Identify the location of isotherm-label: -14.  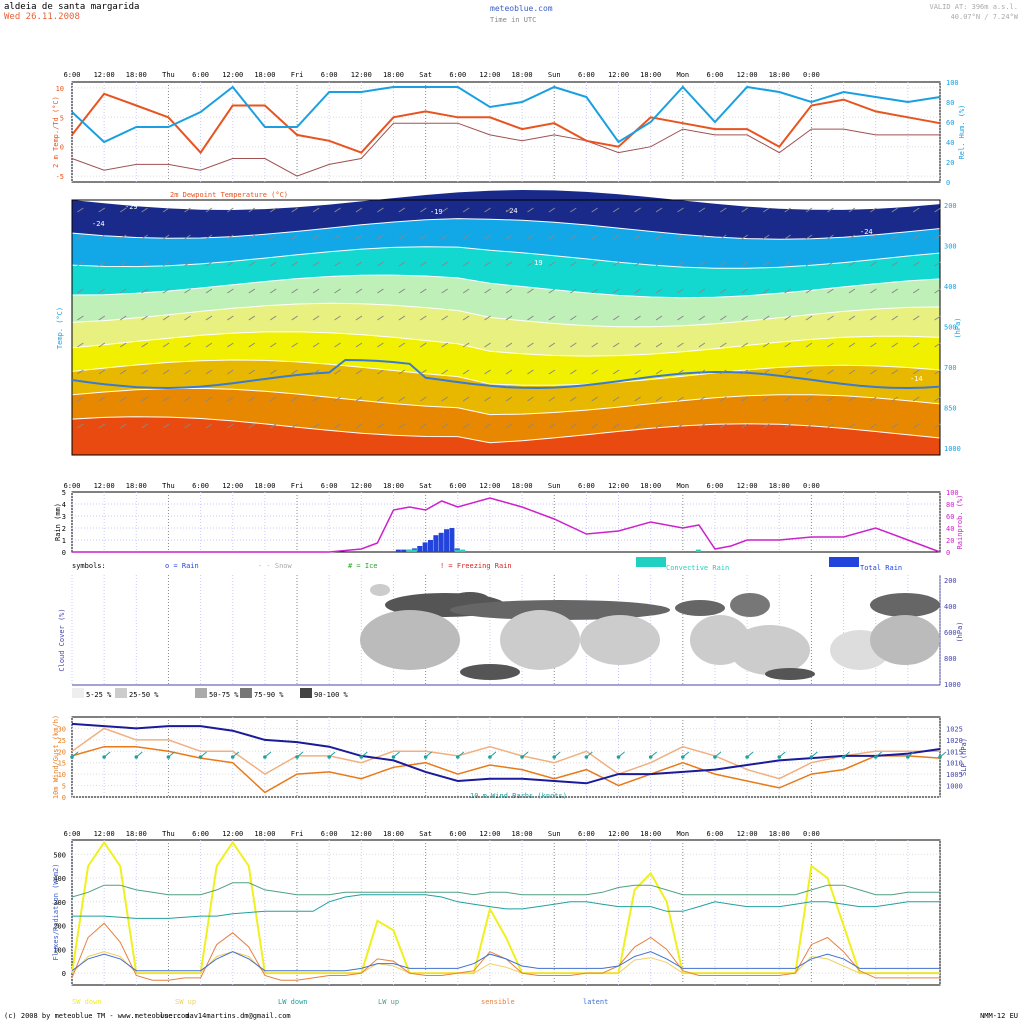
(916, 379).